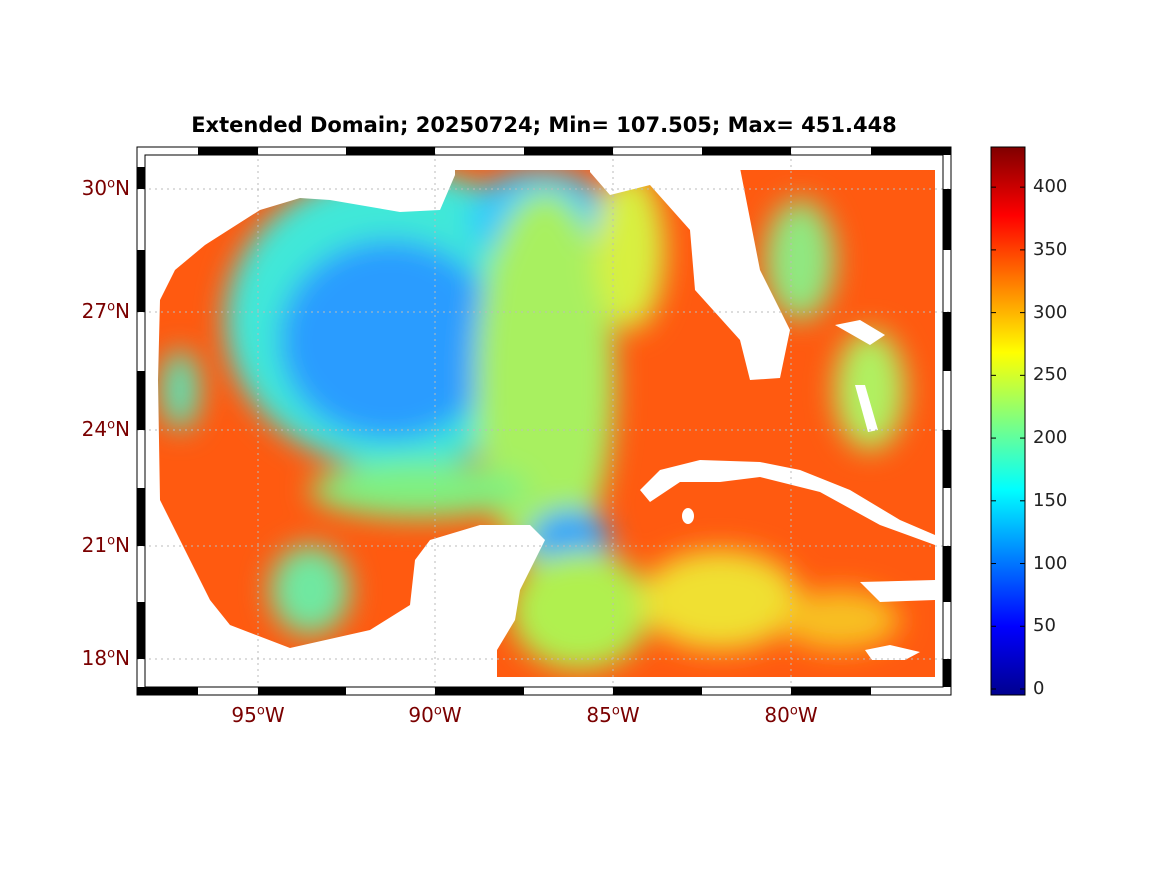 This screenshot has width=1167, height=875. I want to click on field-blue-core, so click(390, 340).